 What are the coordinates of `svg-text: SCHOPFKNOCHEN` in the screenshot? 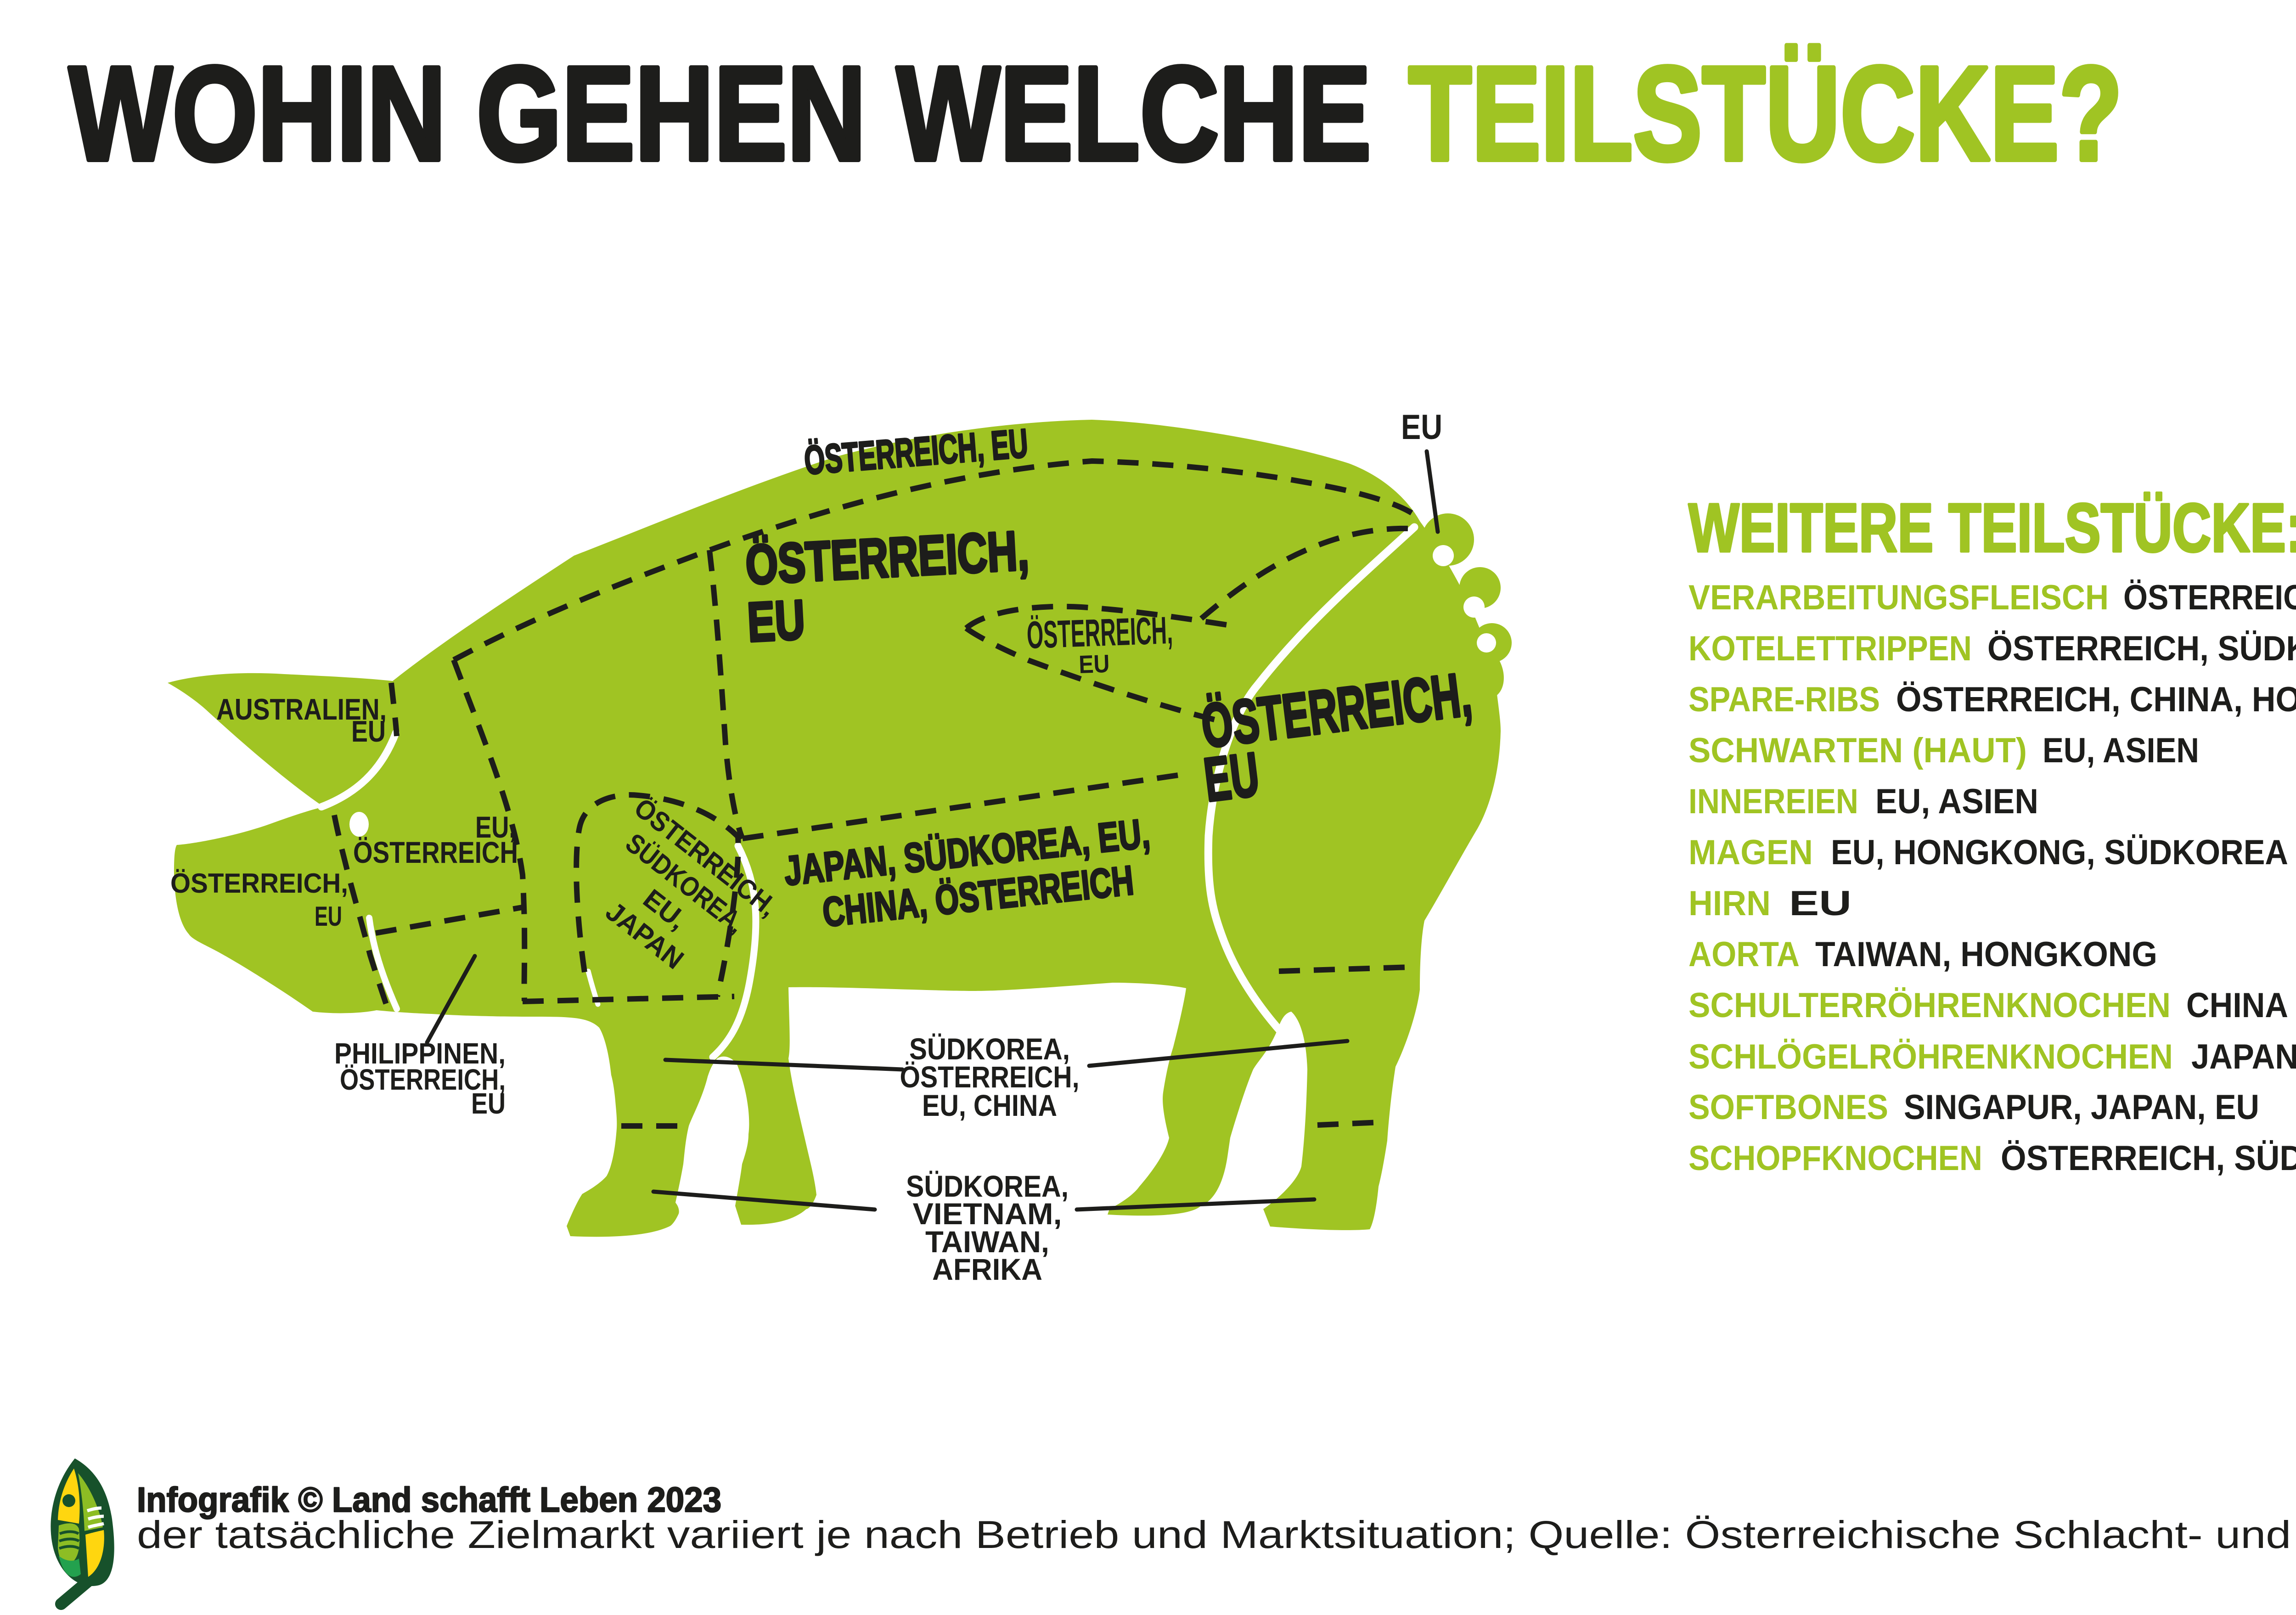 It's located at (1835, 1158).